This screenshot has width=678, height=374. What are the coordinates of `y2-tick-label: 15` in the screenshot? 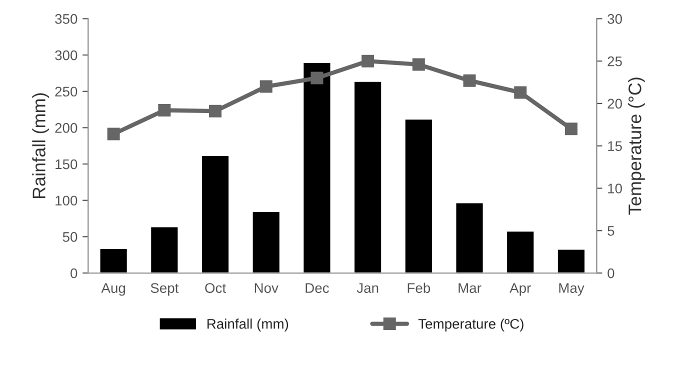 It's located at (615, 146).